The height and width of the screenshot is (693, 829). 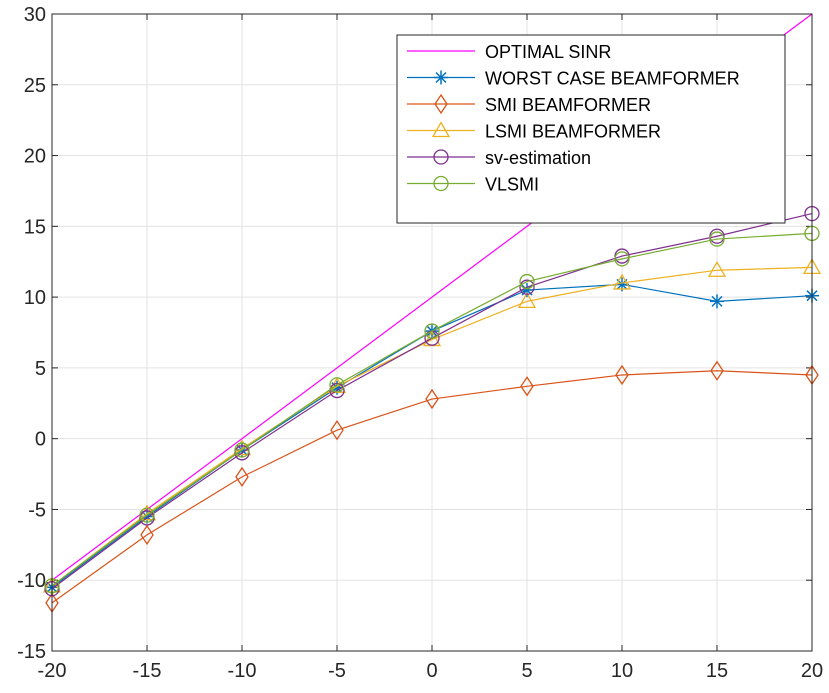 What do you see at coordinates (52, 671) in the screenshot?
I see `x-tick-label: -20` at bounding box center [52, 671].